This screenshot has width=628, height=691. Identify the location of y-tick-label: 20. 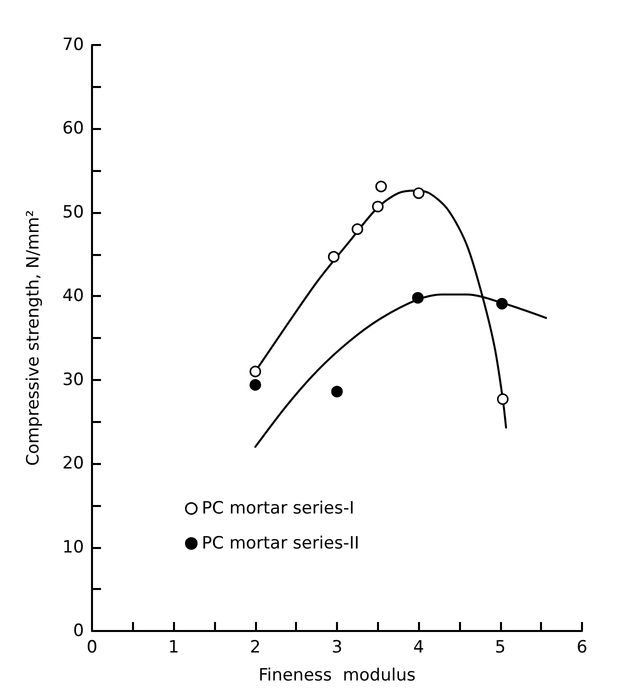
(73, 464).